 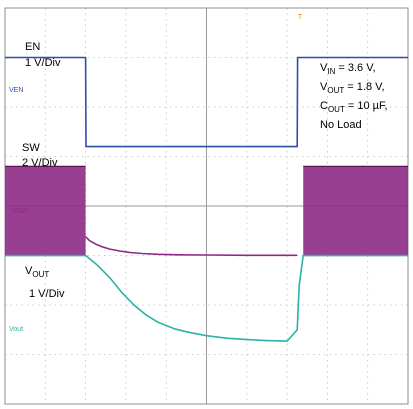 I want to click on annotation-line-load: No Load, so click(x=341, y=125).